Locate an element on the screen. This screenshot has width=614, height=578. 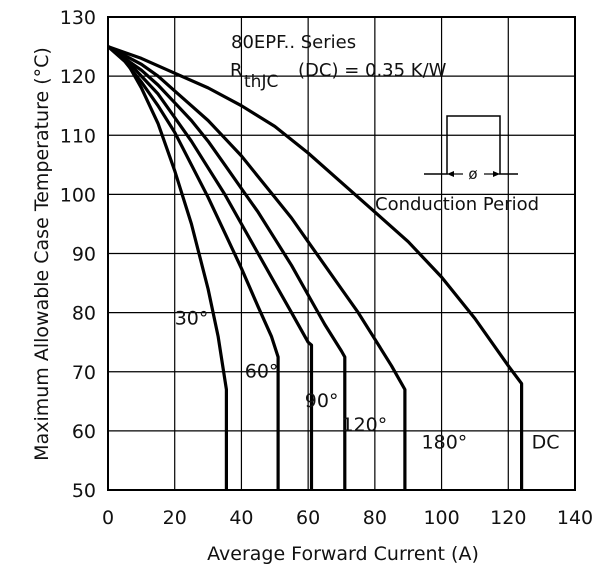
y-tick-label: 60 is located at coordinates (84, 432).